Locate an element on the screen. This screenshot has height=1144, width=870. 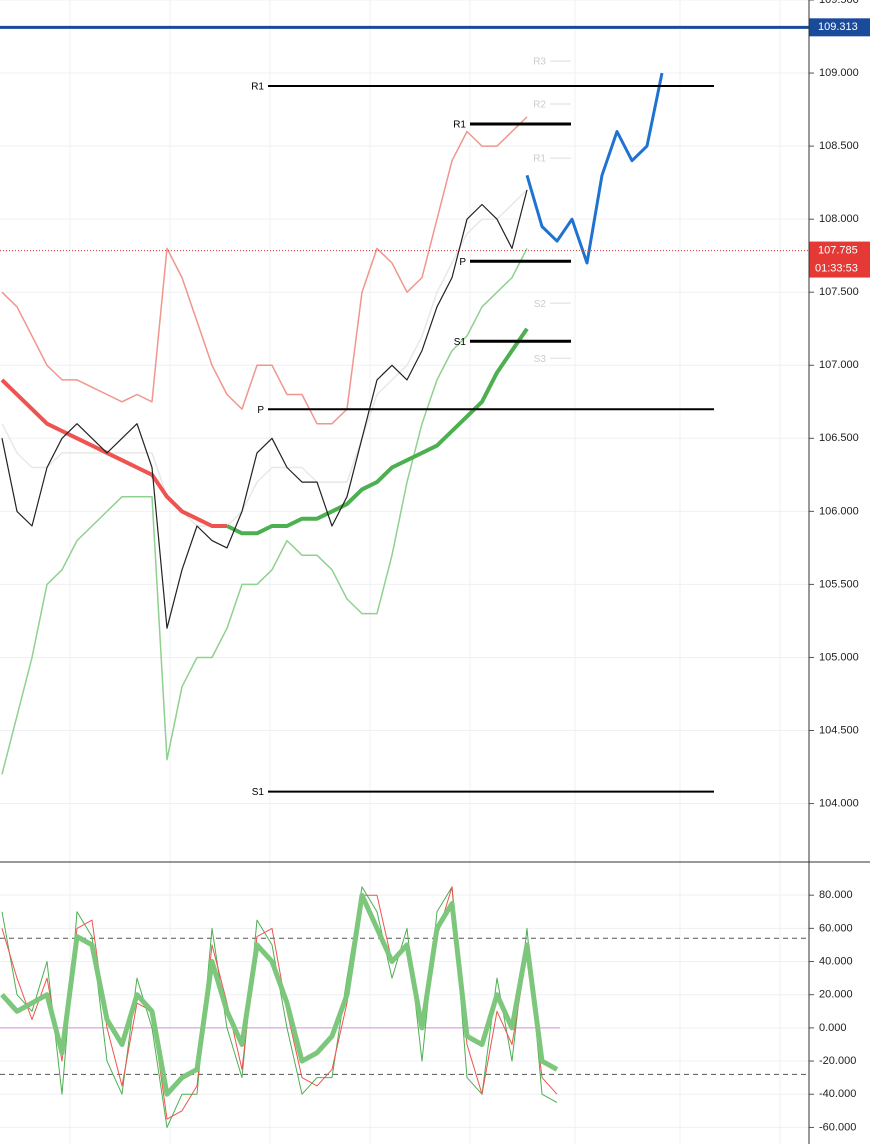
y-tick-label: 109.500 is located at coordinates (839, 3).